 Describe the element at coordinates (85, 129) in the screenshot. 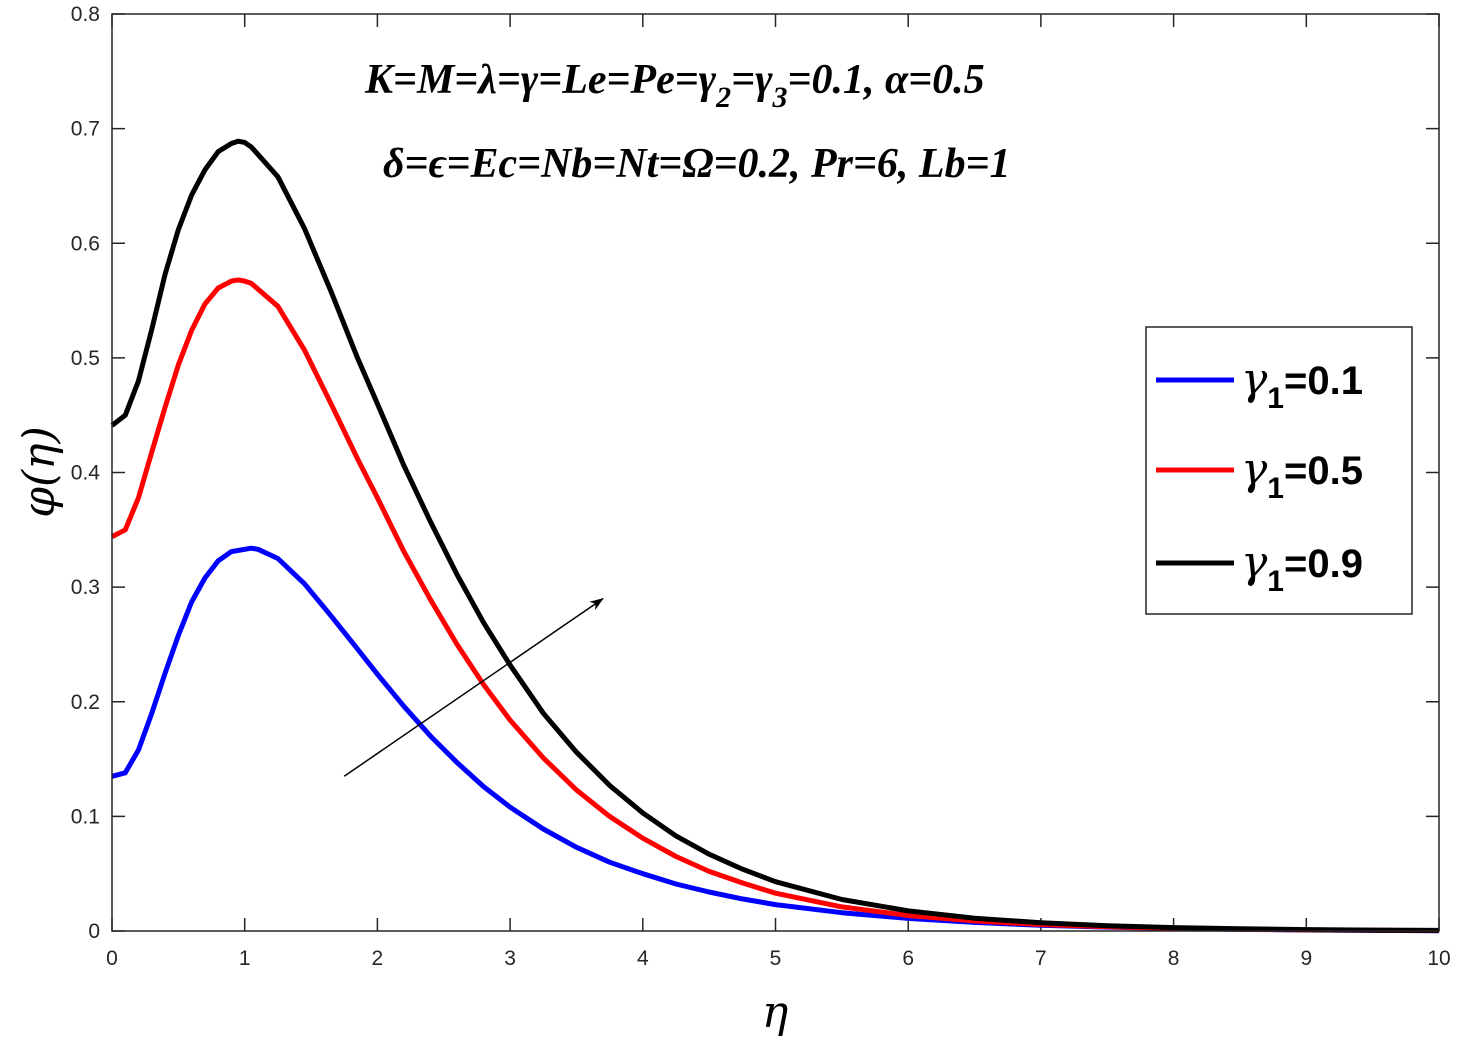

I see `y-tick-label-7: 0.7` at that location.